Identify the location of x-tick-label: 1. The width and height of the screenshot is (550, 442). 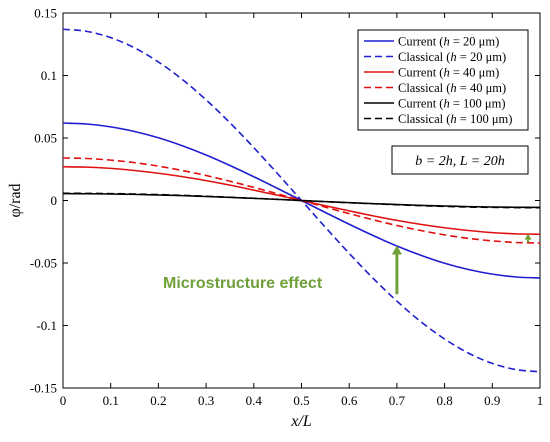
(540, 400).